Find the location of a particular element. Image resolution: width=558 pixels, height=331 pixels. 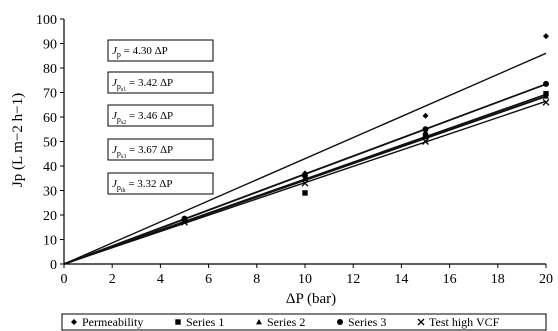

legend-label-4: Series 3 is located at coordinates (367, 322).